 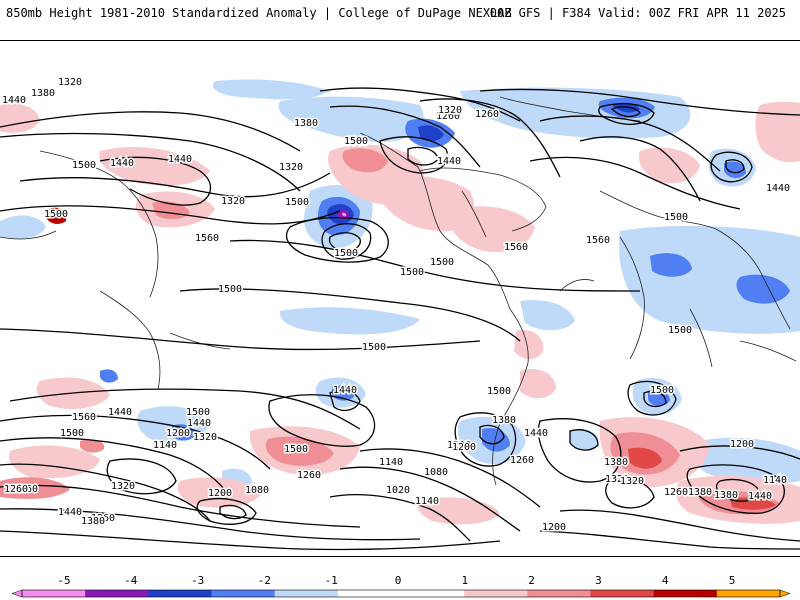 I want to click on colorbar-tick-label: -2, so click(x=264, y=580).